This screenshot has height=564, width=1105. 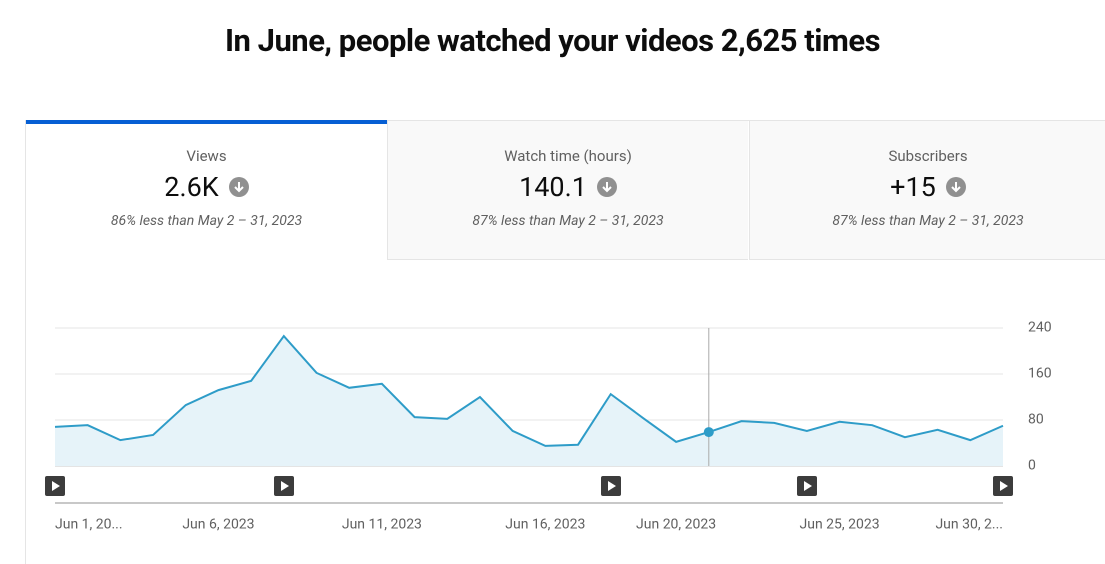 What do you see at coordinates (545, 525) in the screenshot?
I see `x-tick-label: Jun 16, 2023` at bounding box center [545, 525].